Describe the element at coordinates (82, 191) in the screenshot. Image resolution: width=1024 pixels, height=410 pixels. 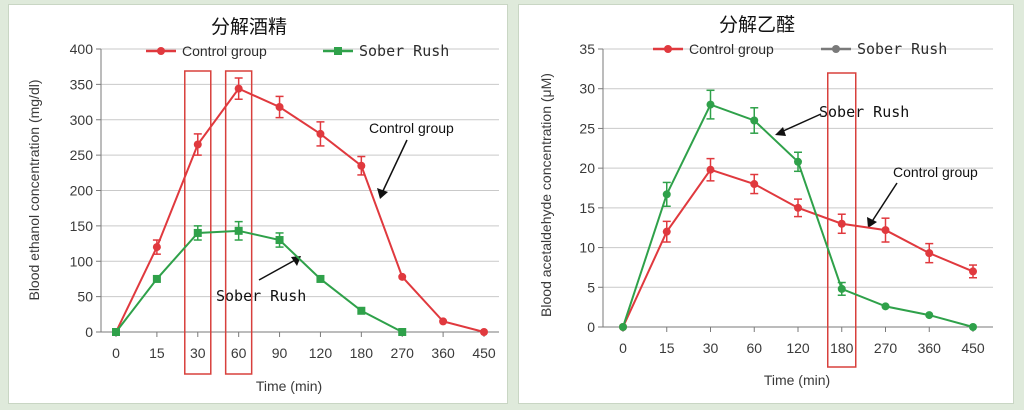
I see `y-tick-label: 200` at that location.